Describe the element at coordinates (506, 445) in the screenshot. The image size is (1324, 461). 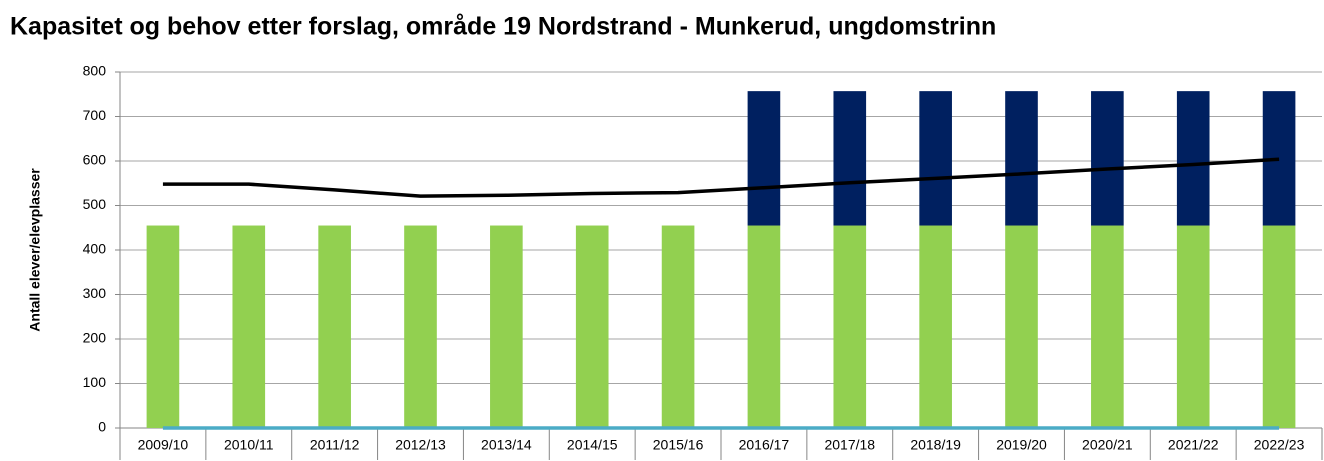
I see `x-tick-label: 2013/14` at that location.